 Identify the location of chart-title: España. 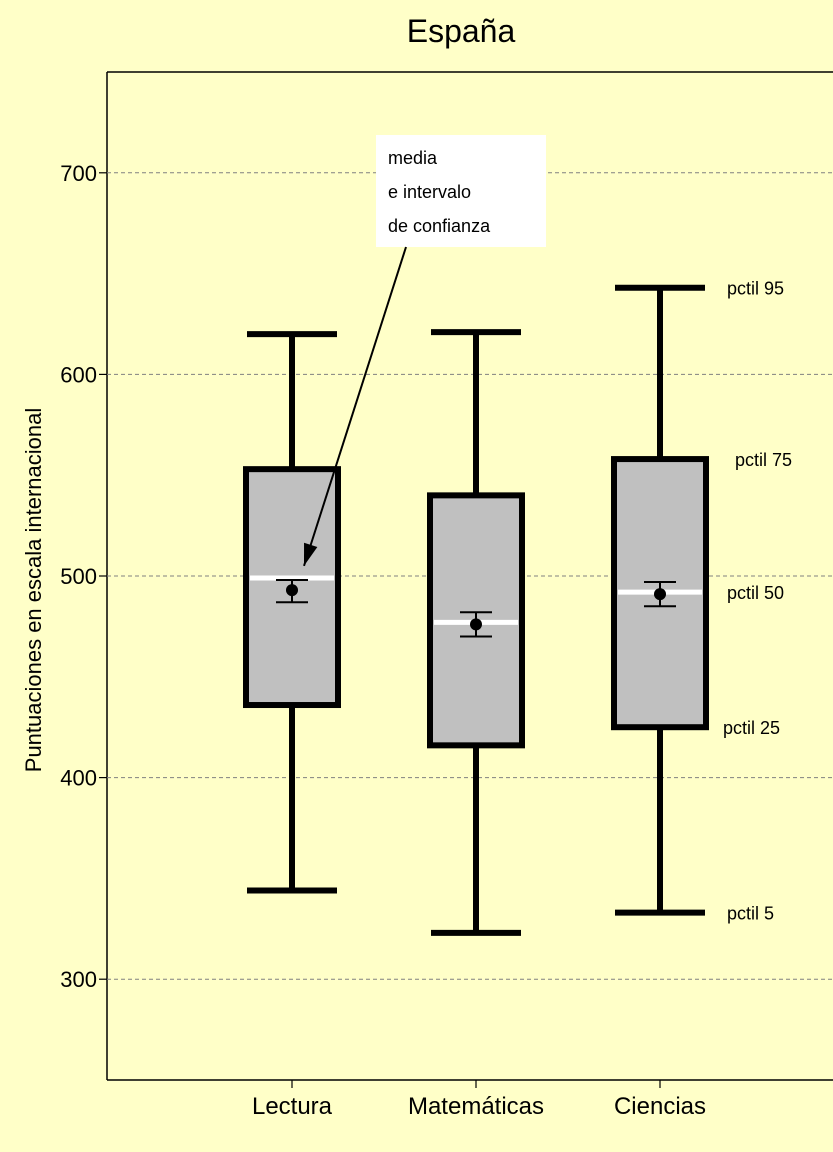
(461, 31).